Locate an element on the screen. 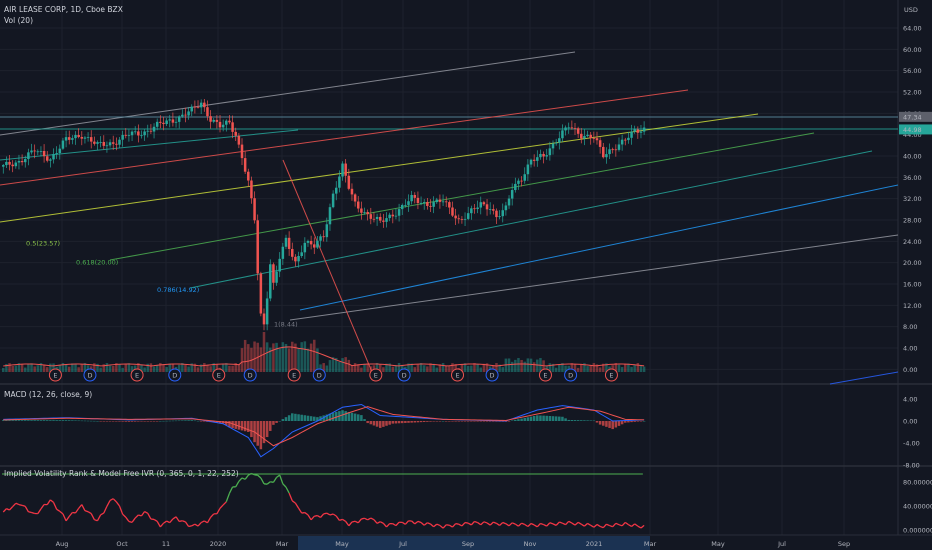 The width and height of the screenshot is (932, 550). price-tick-label: 52.00 is located at coordinates (912, 93).